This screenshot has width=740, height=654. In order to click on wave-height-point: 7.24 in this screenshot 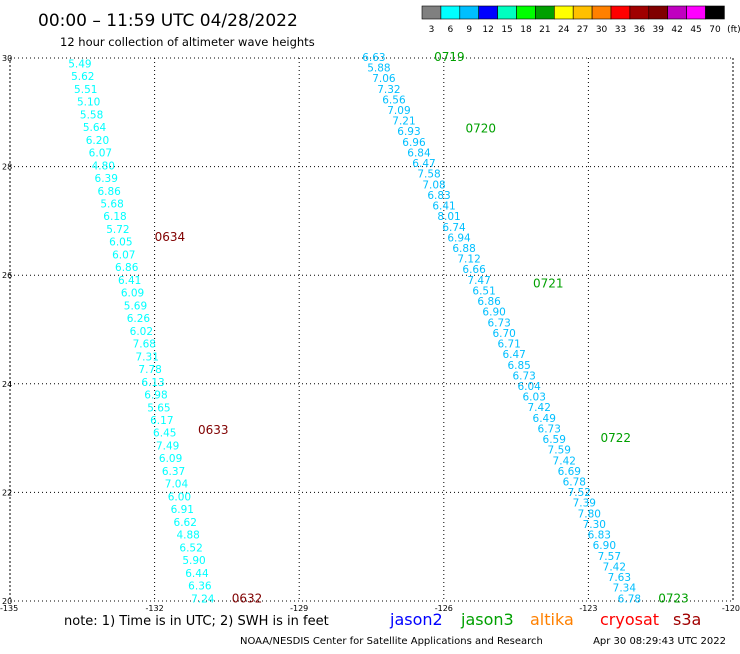, I will do `click(203, 599)`.